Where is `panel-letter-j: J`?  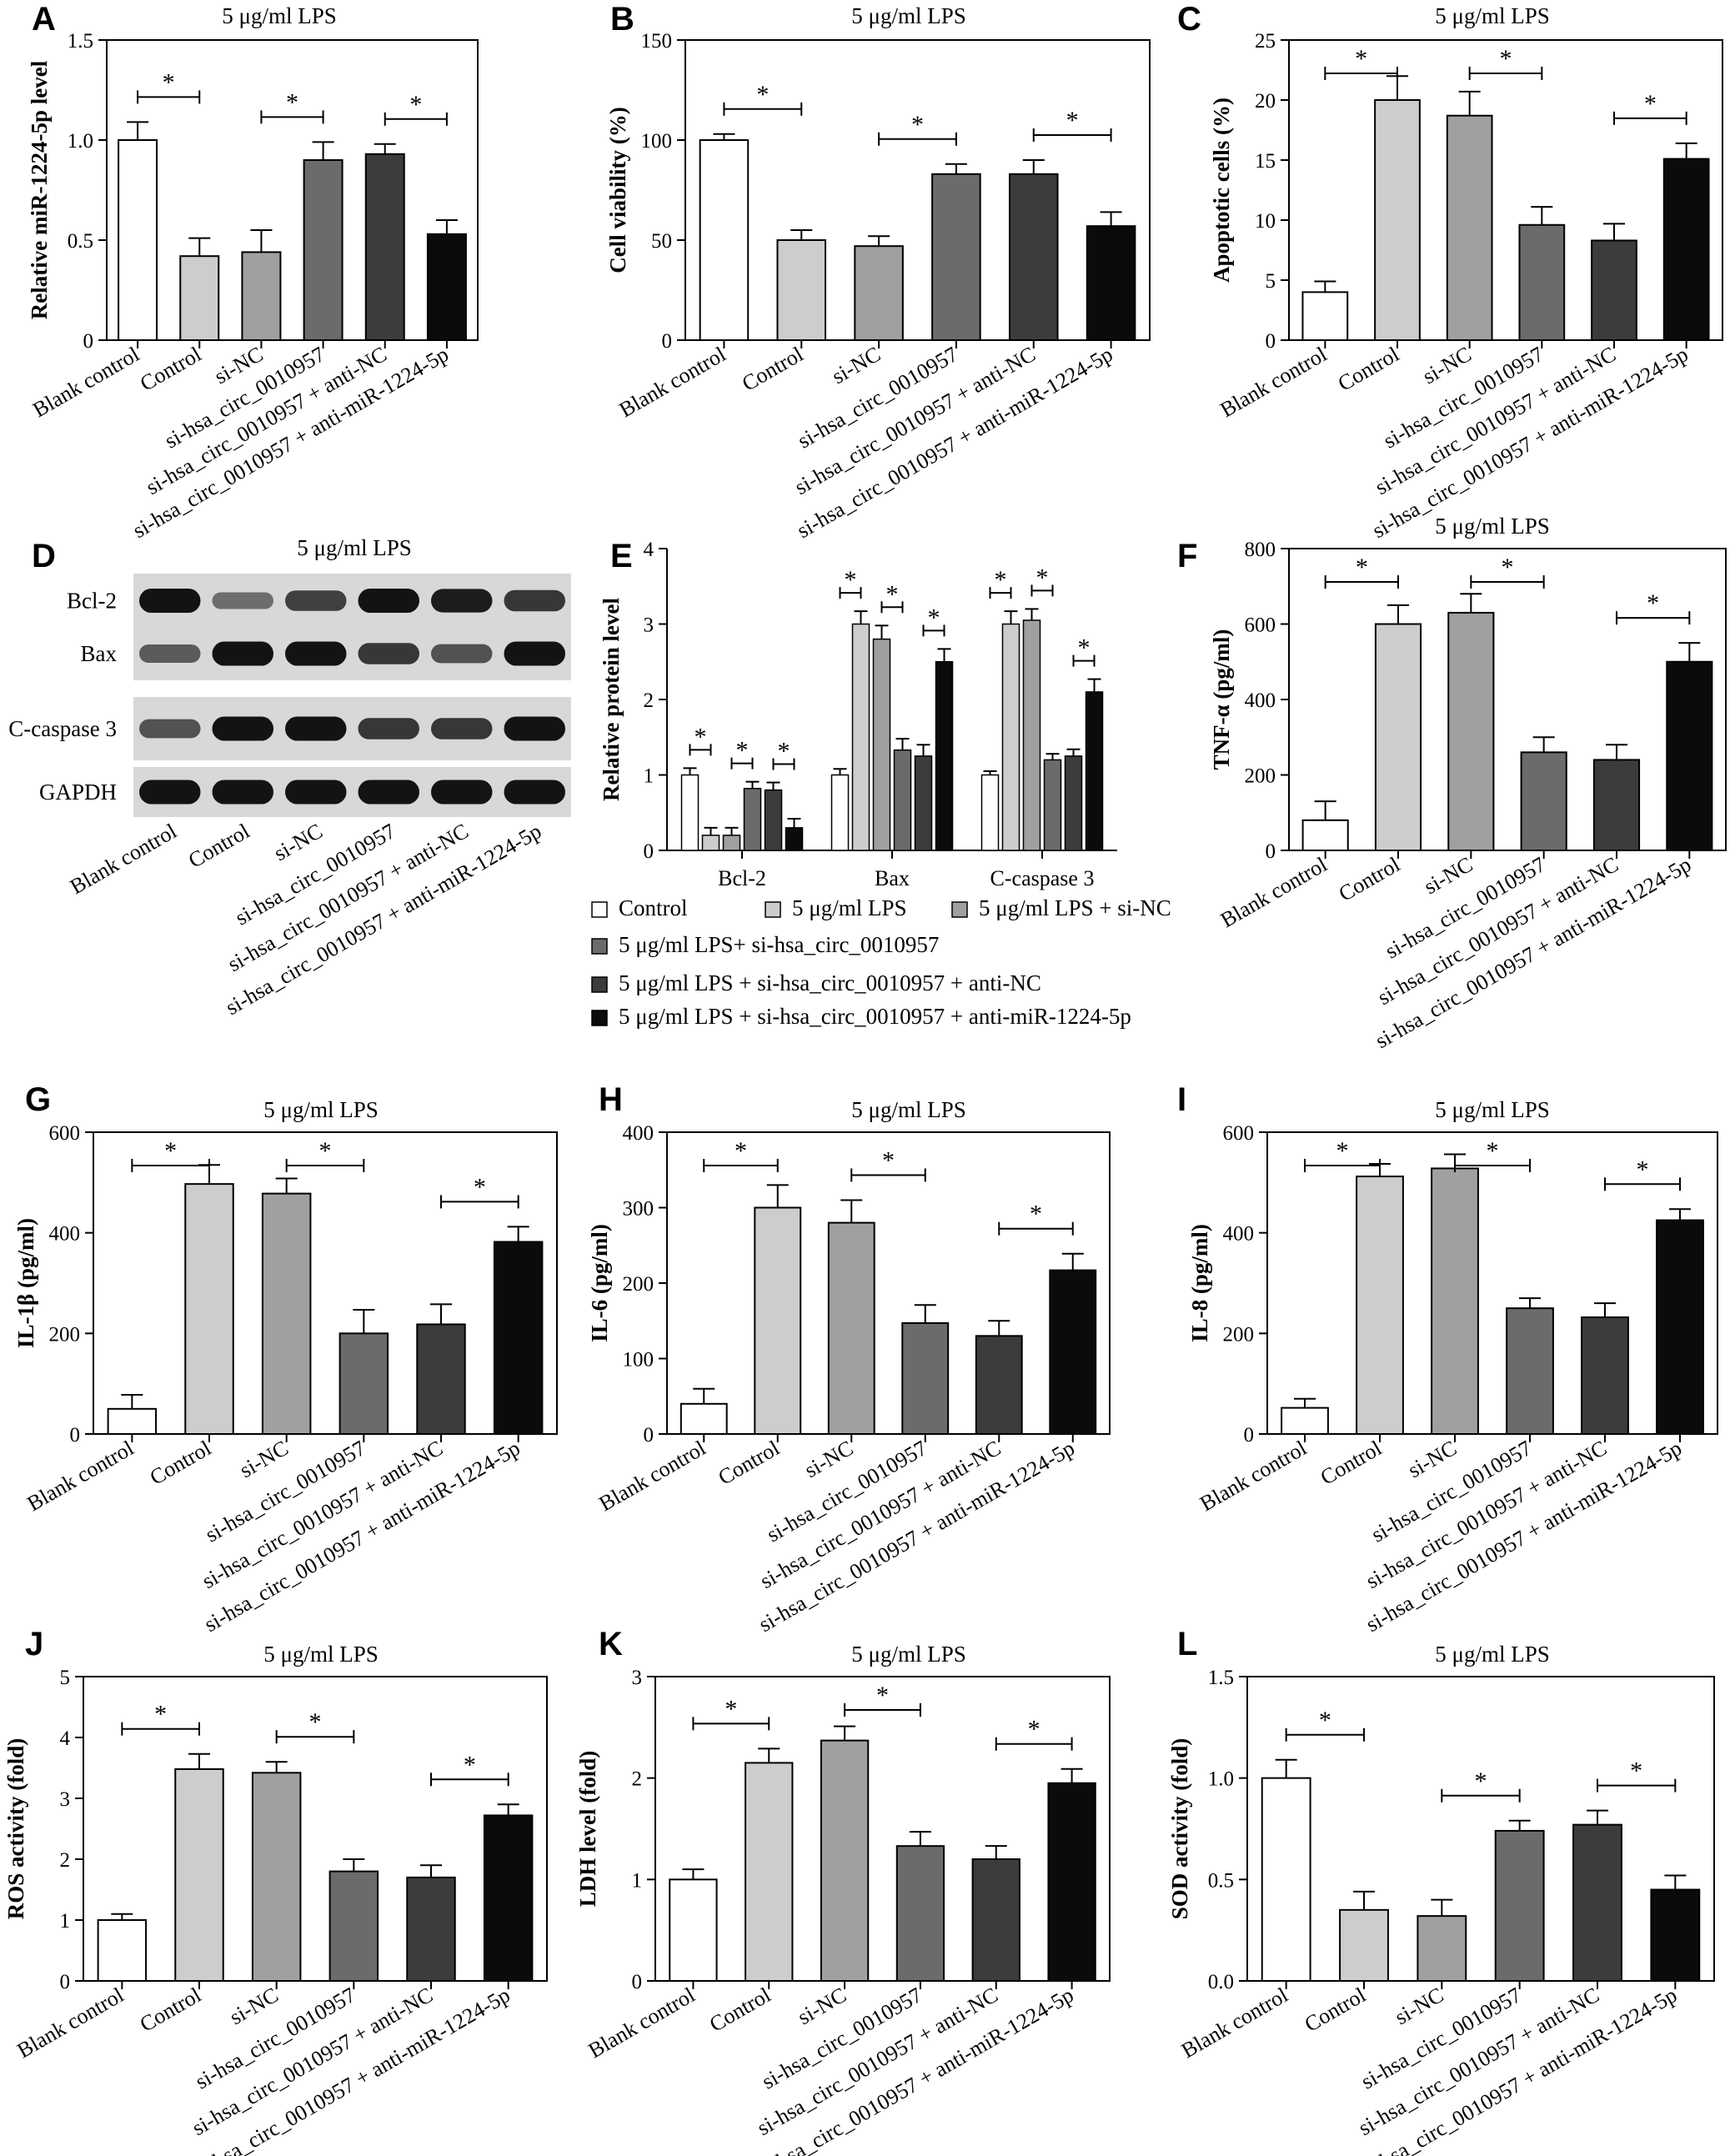 panel-letter-j: J is located at coordinates (34, 1644).